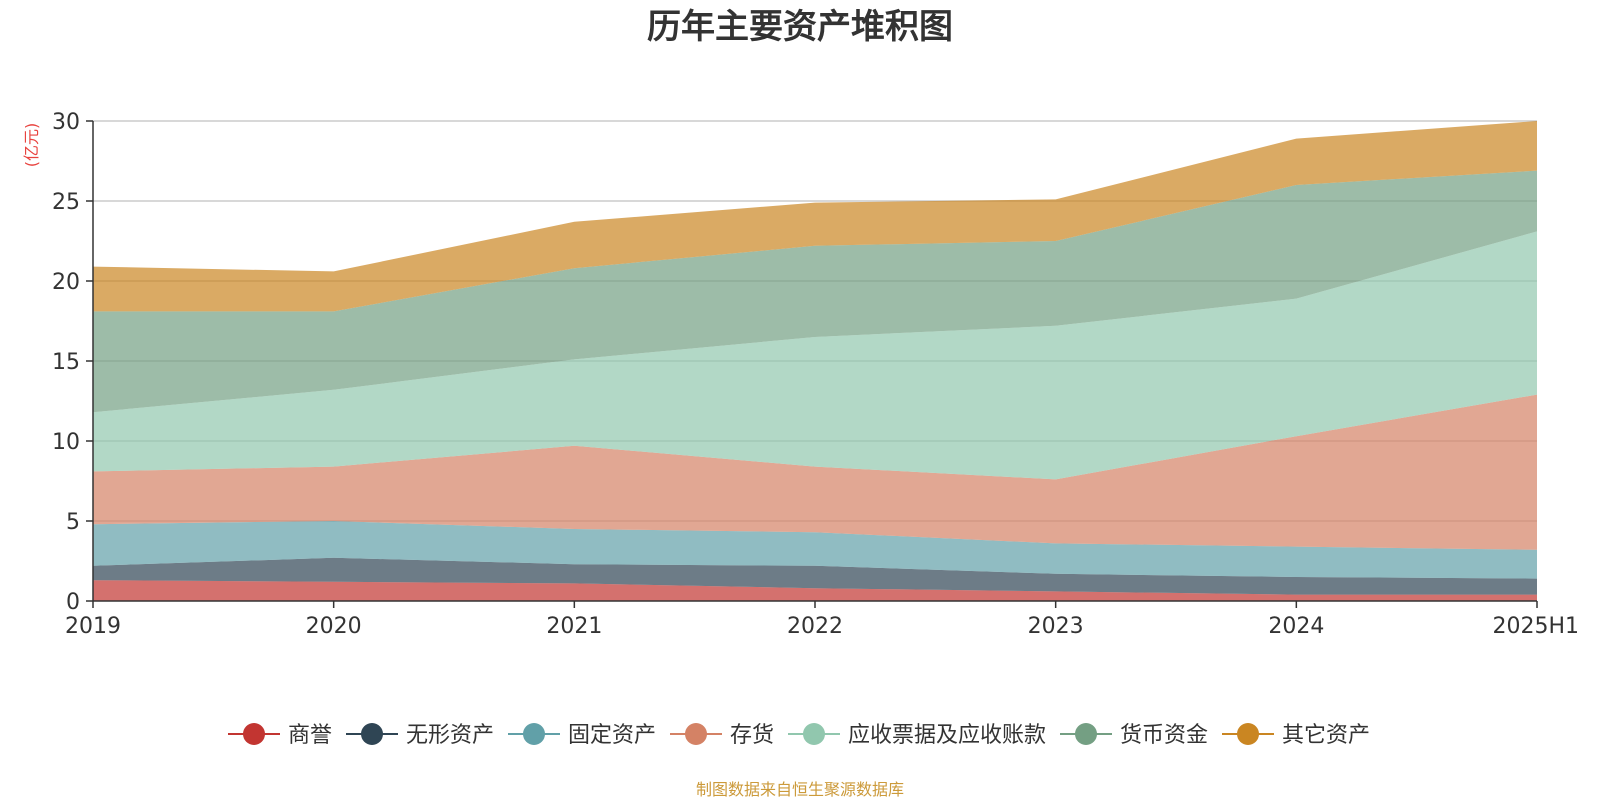  What do you see at coordinates (310, 735) in the screenshot?
I see `legend-label: 商誉` at bounding box center [310, 735].